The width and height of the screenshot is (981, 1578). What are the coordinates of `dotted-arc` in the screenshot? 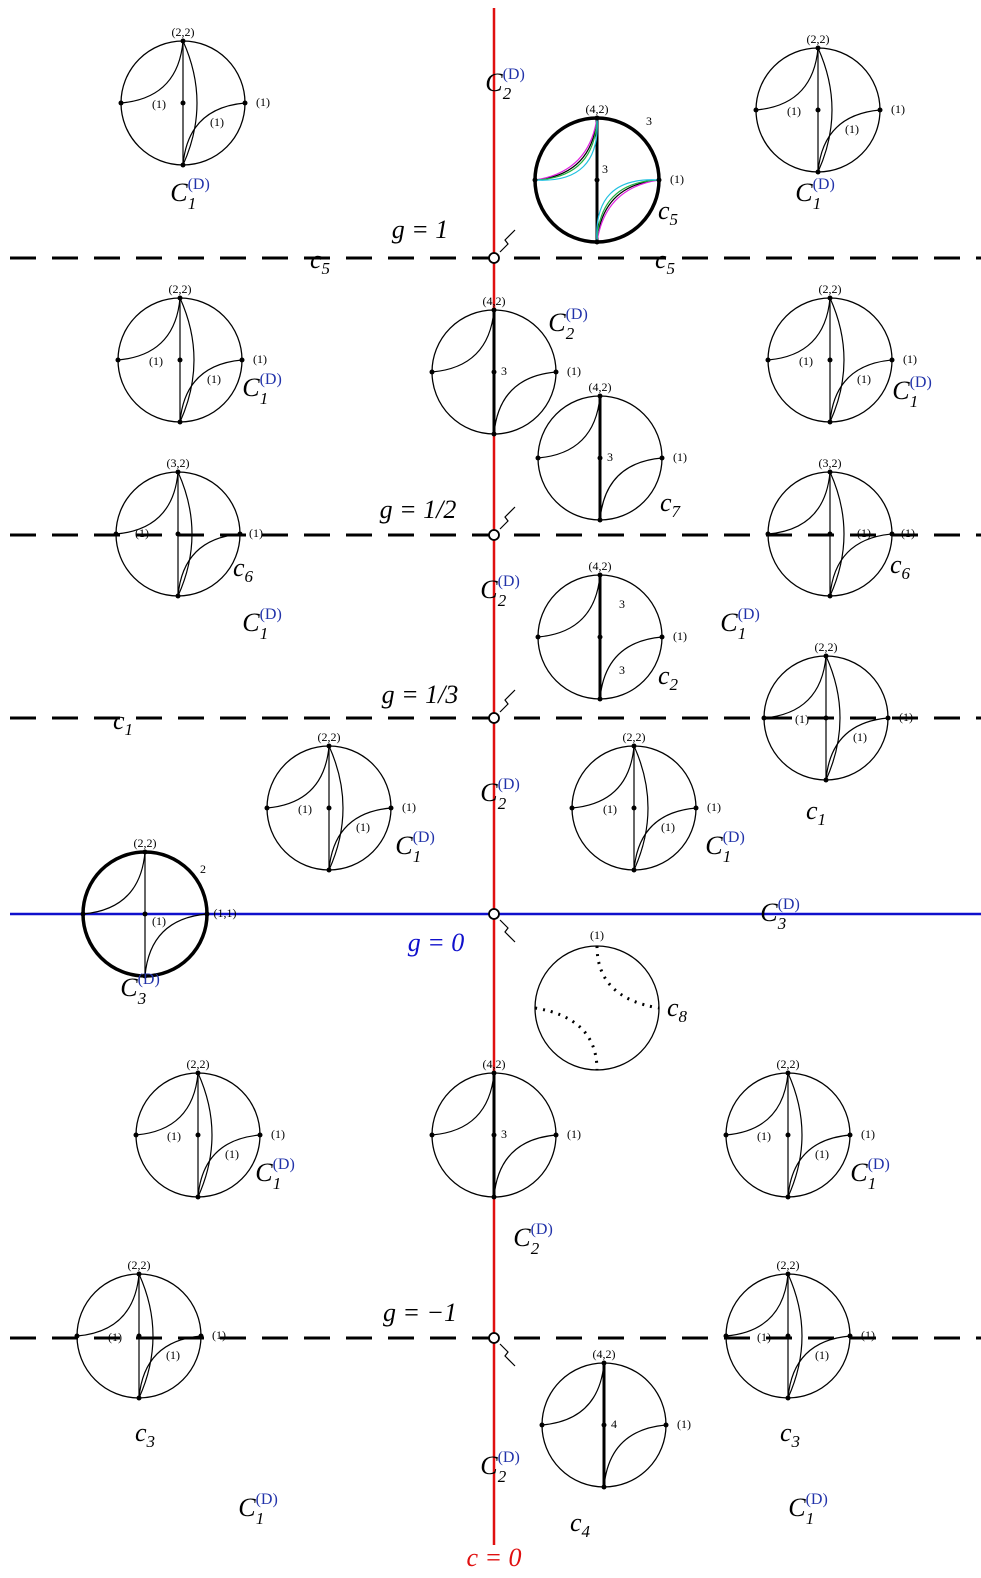 It's located at (627, 977).